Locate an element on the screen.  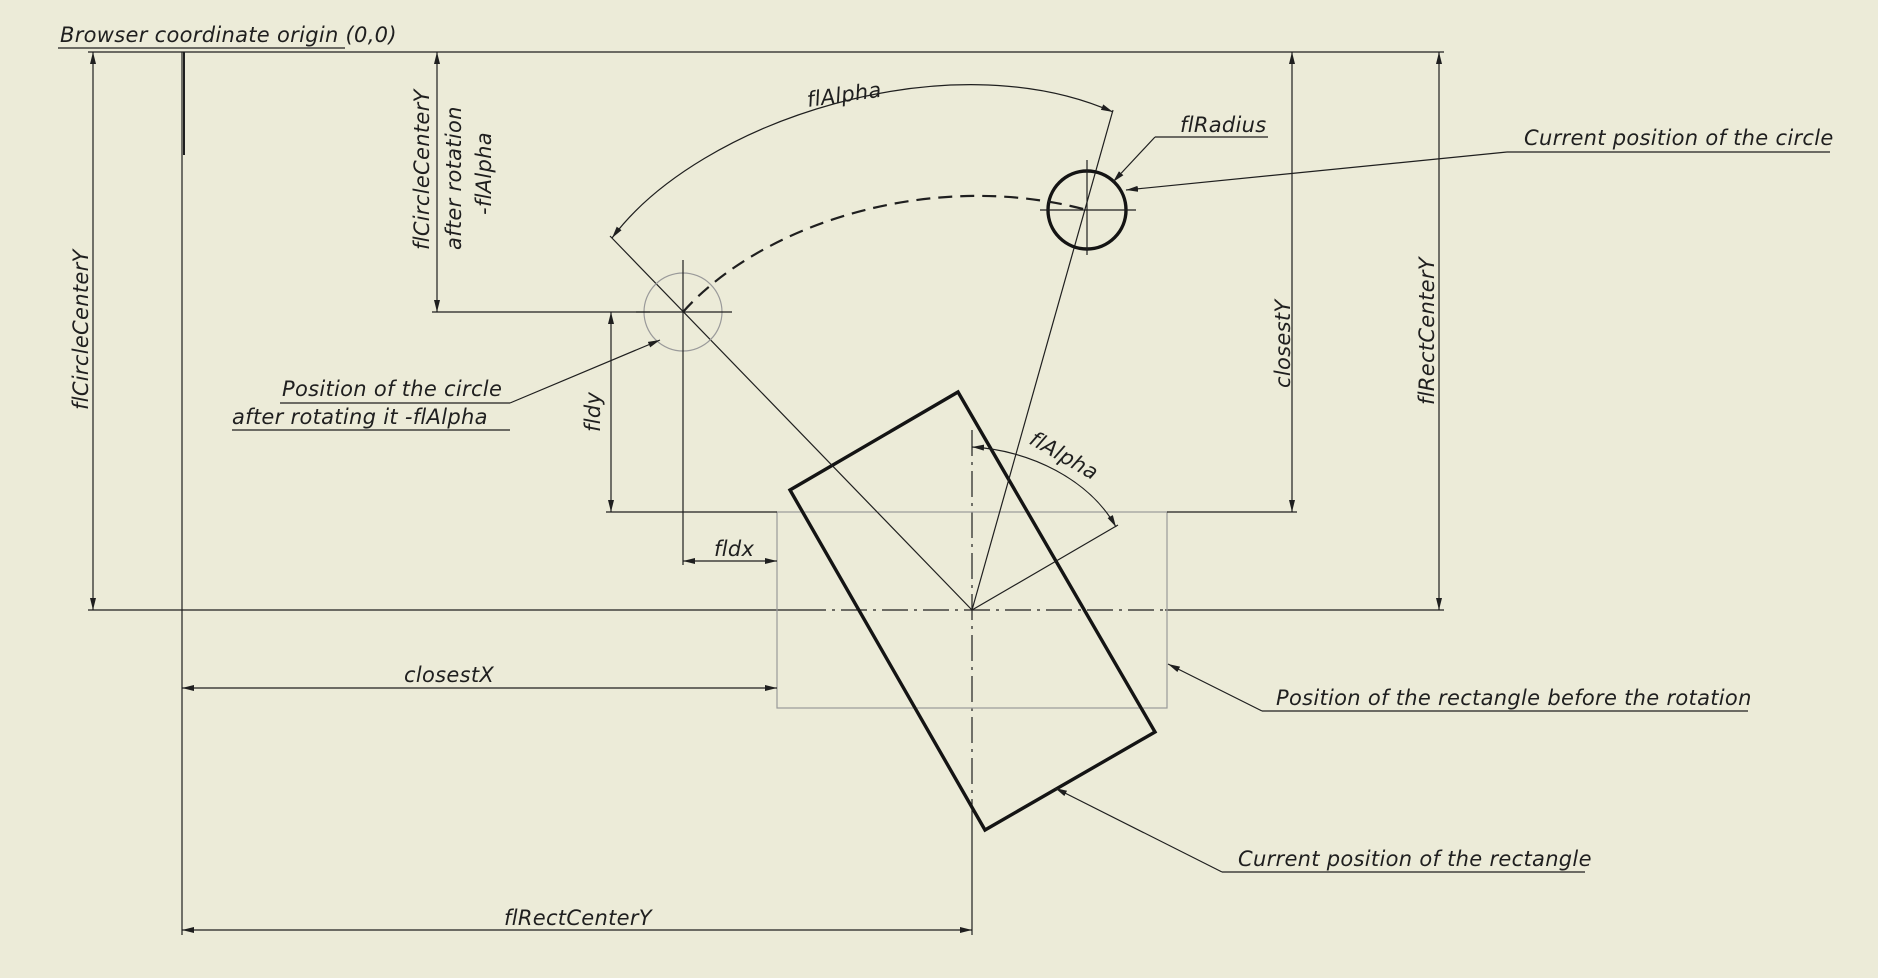
rect-center-y-bottom-label: flRectCenterY is located at coordinates (579, 918).